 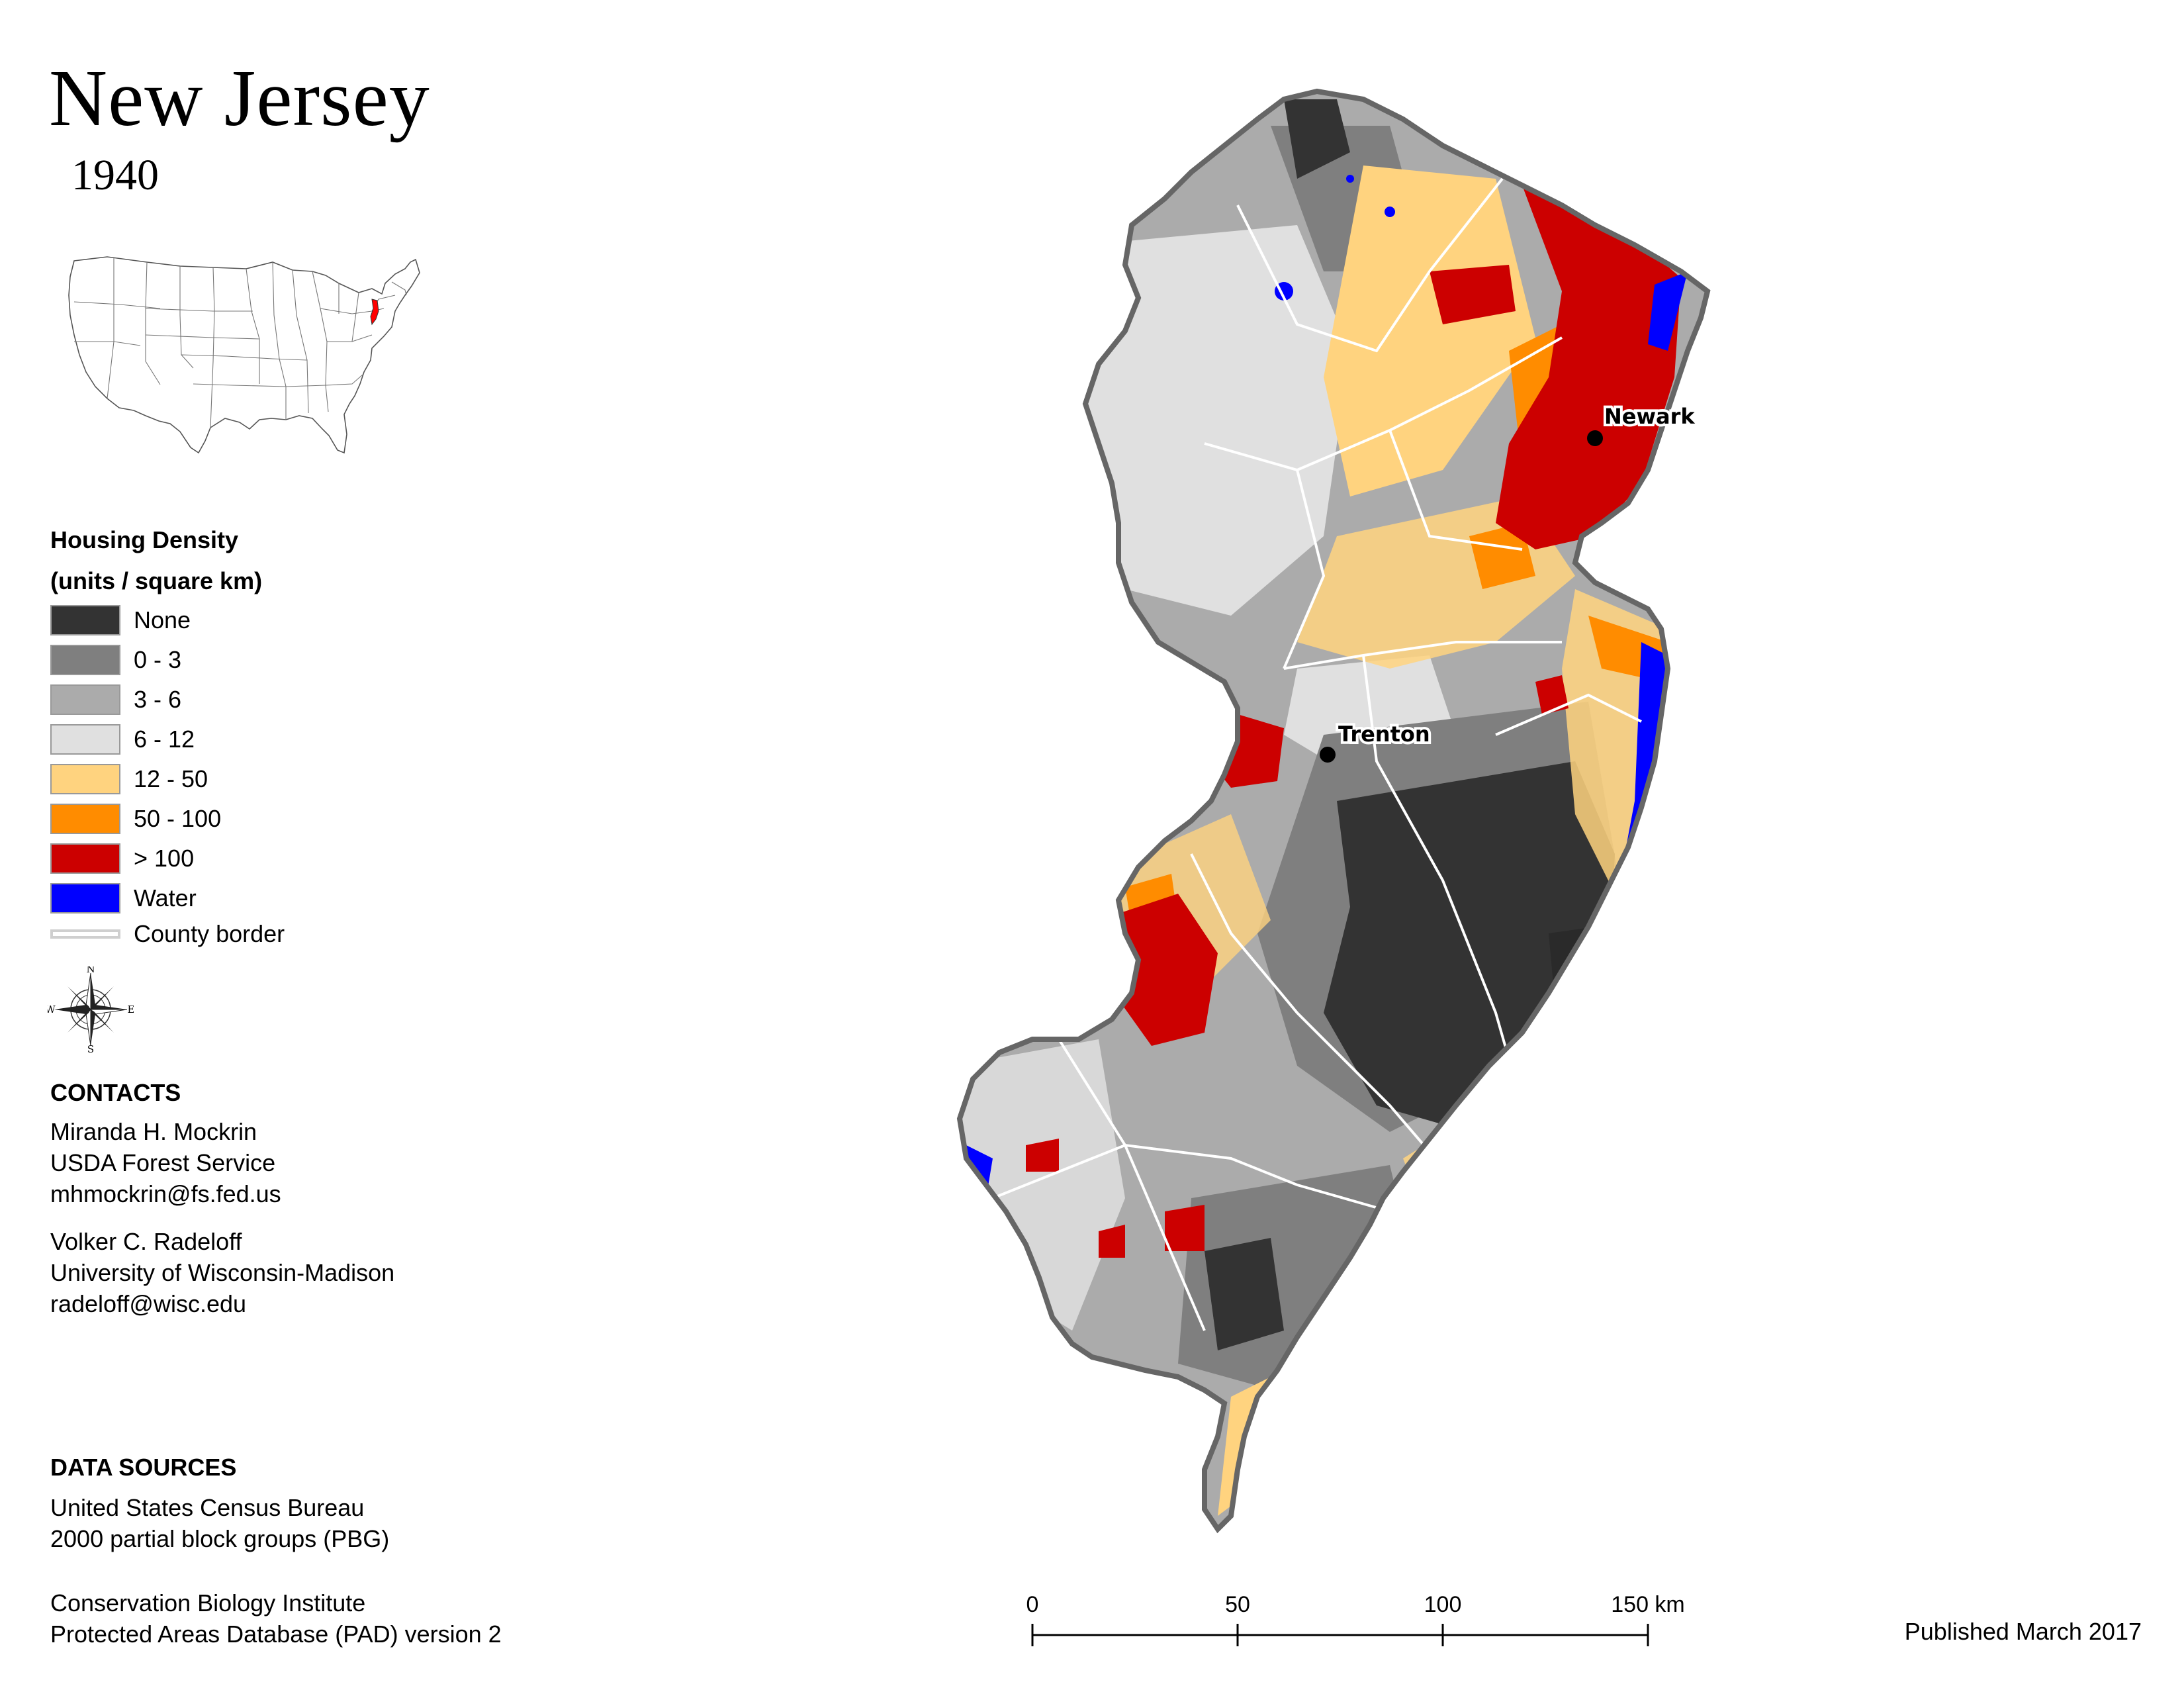 I want to click on us-outline, so click(x=244, y=355).